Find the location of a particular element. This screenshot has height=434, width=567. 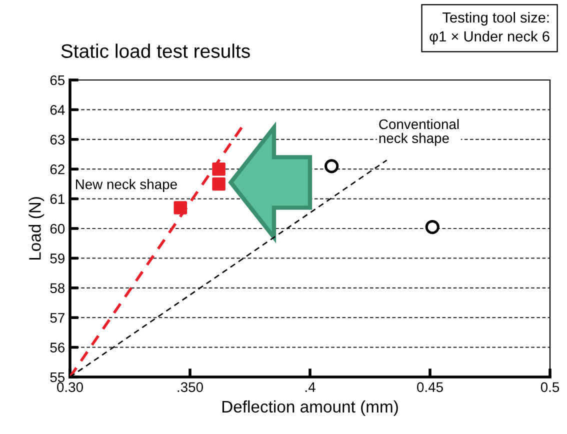

y-axis-title: Load (N) is located at coordinates (36, 228).